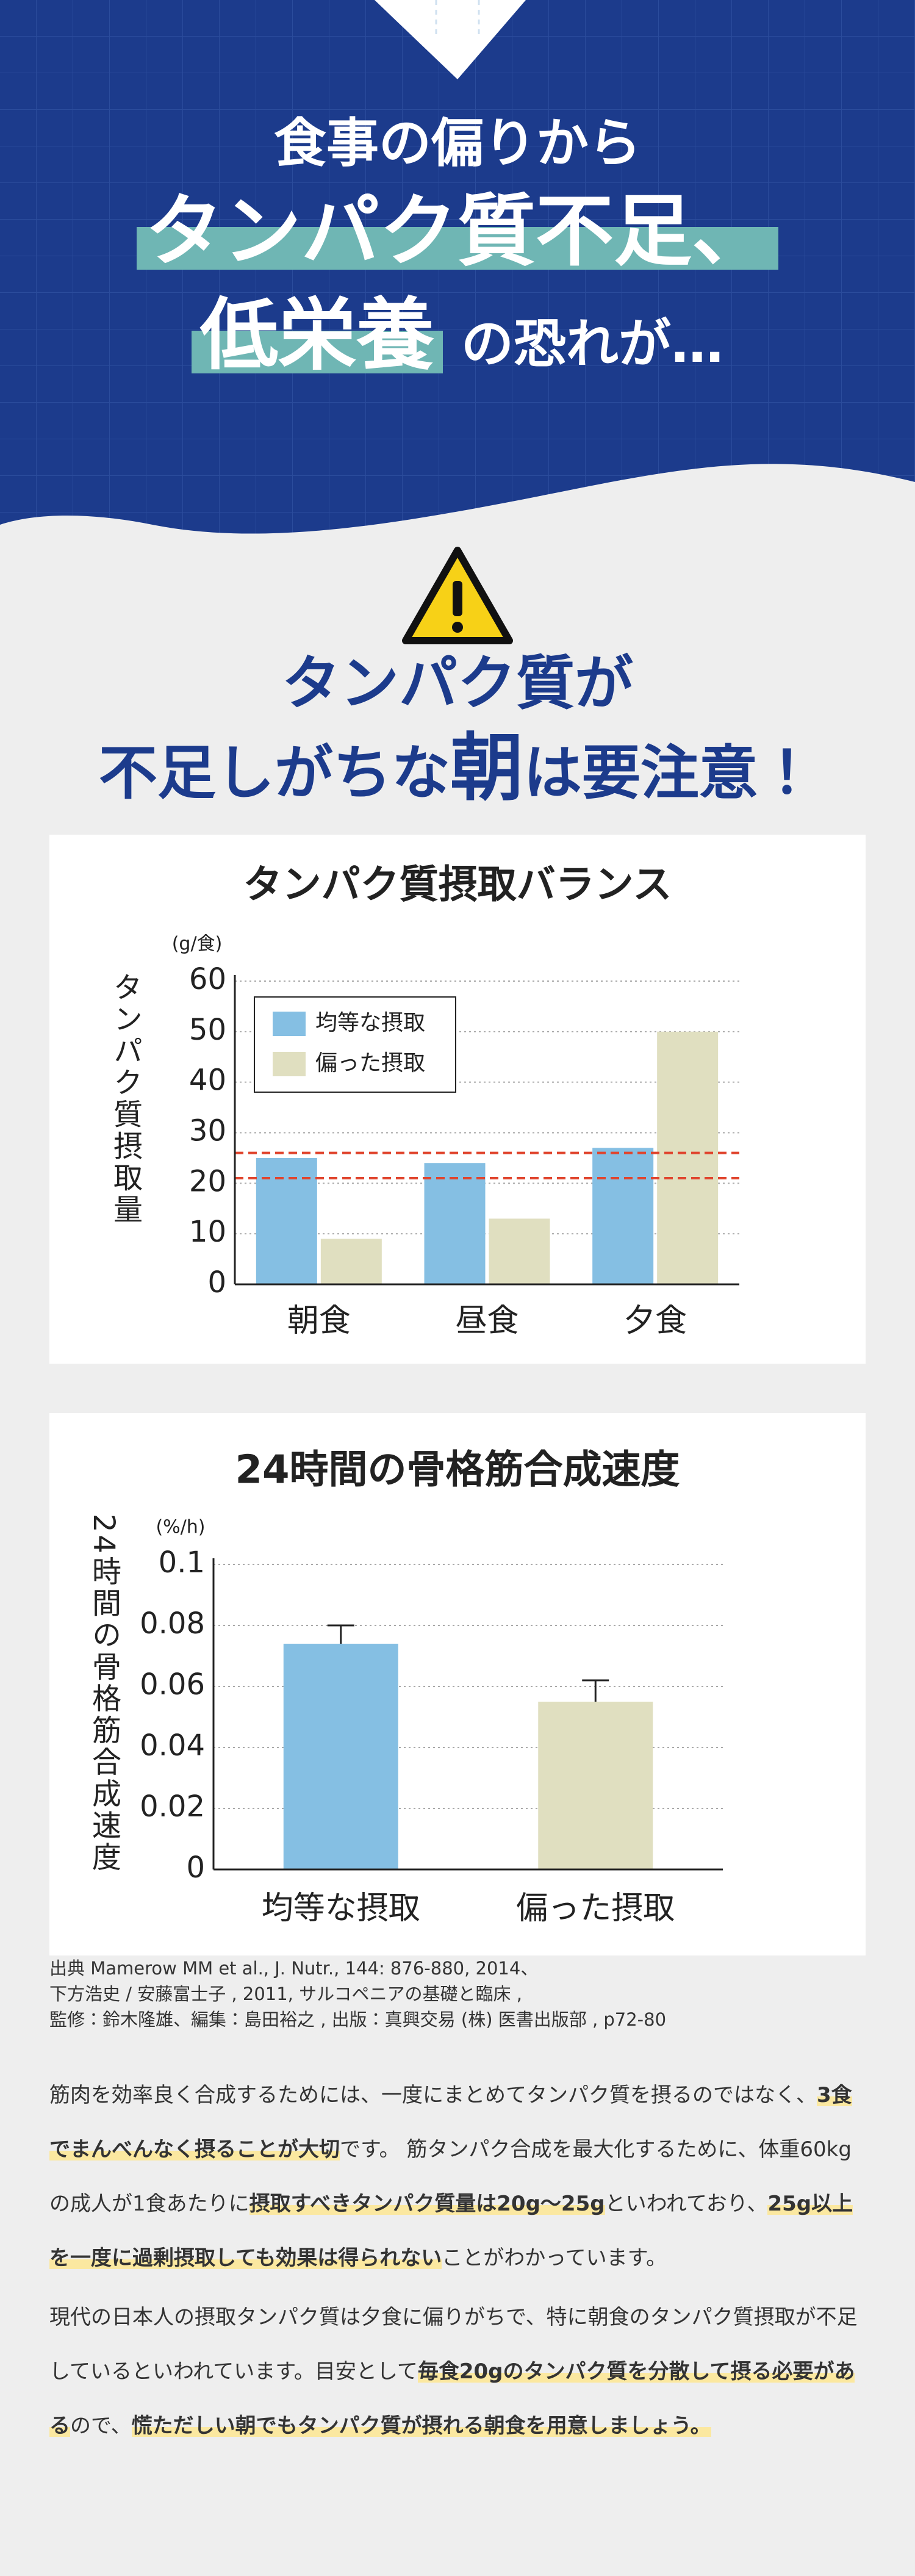  Describe the element at coordinates (172, 1623) in the screenshot. I see `y-tick-label: 0.08` at that location.